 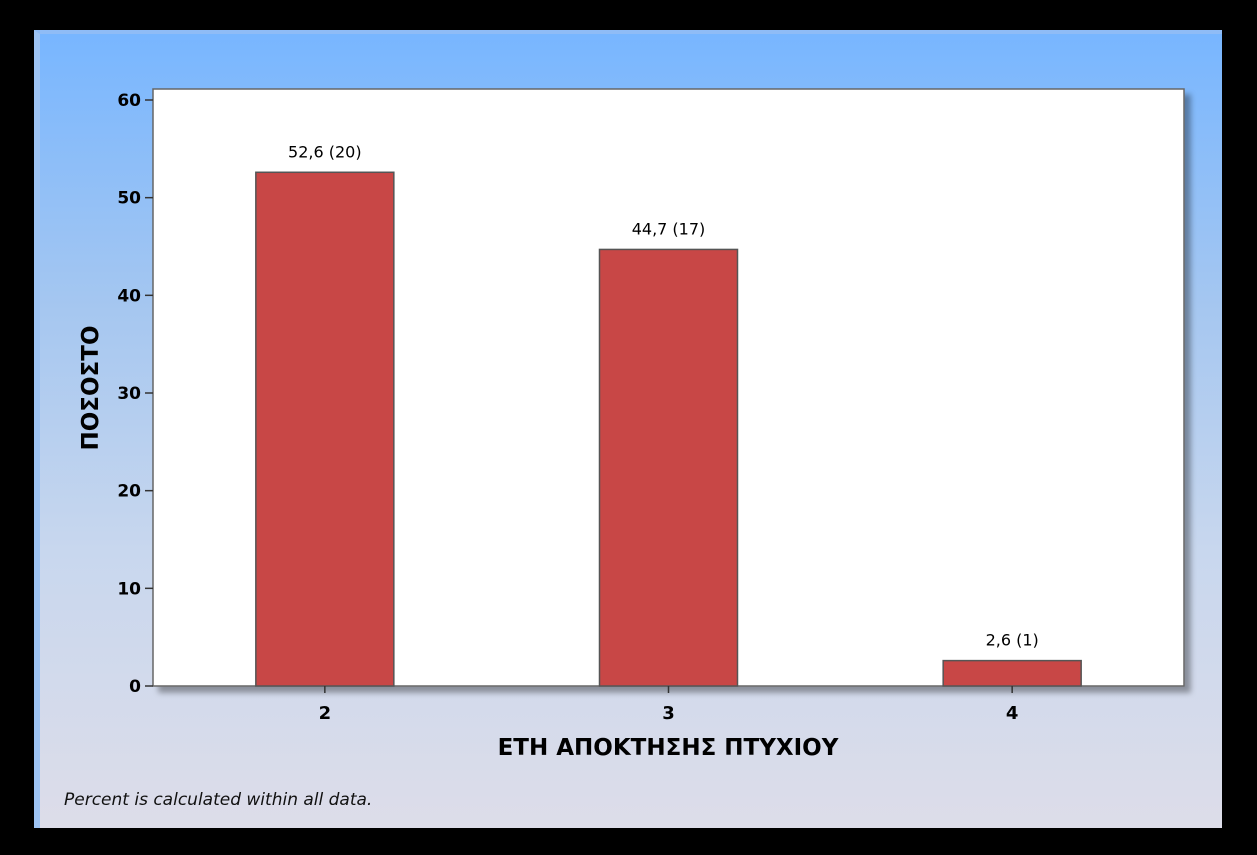 What do you see at coordinates (129, 101) in the screenshot?
I see `y-tick-label-60: 60` at bounding box center [129, 101].